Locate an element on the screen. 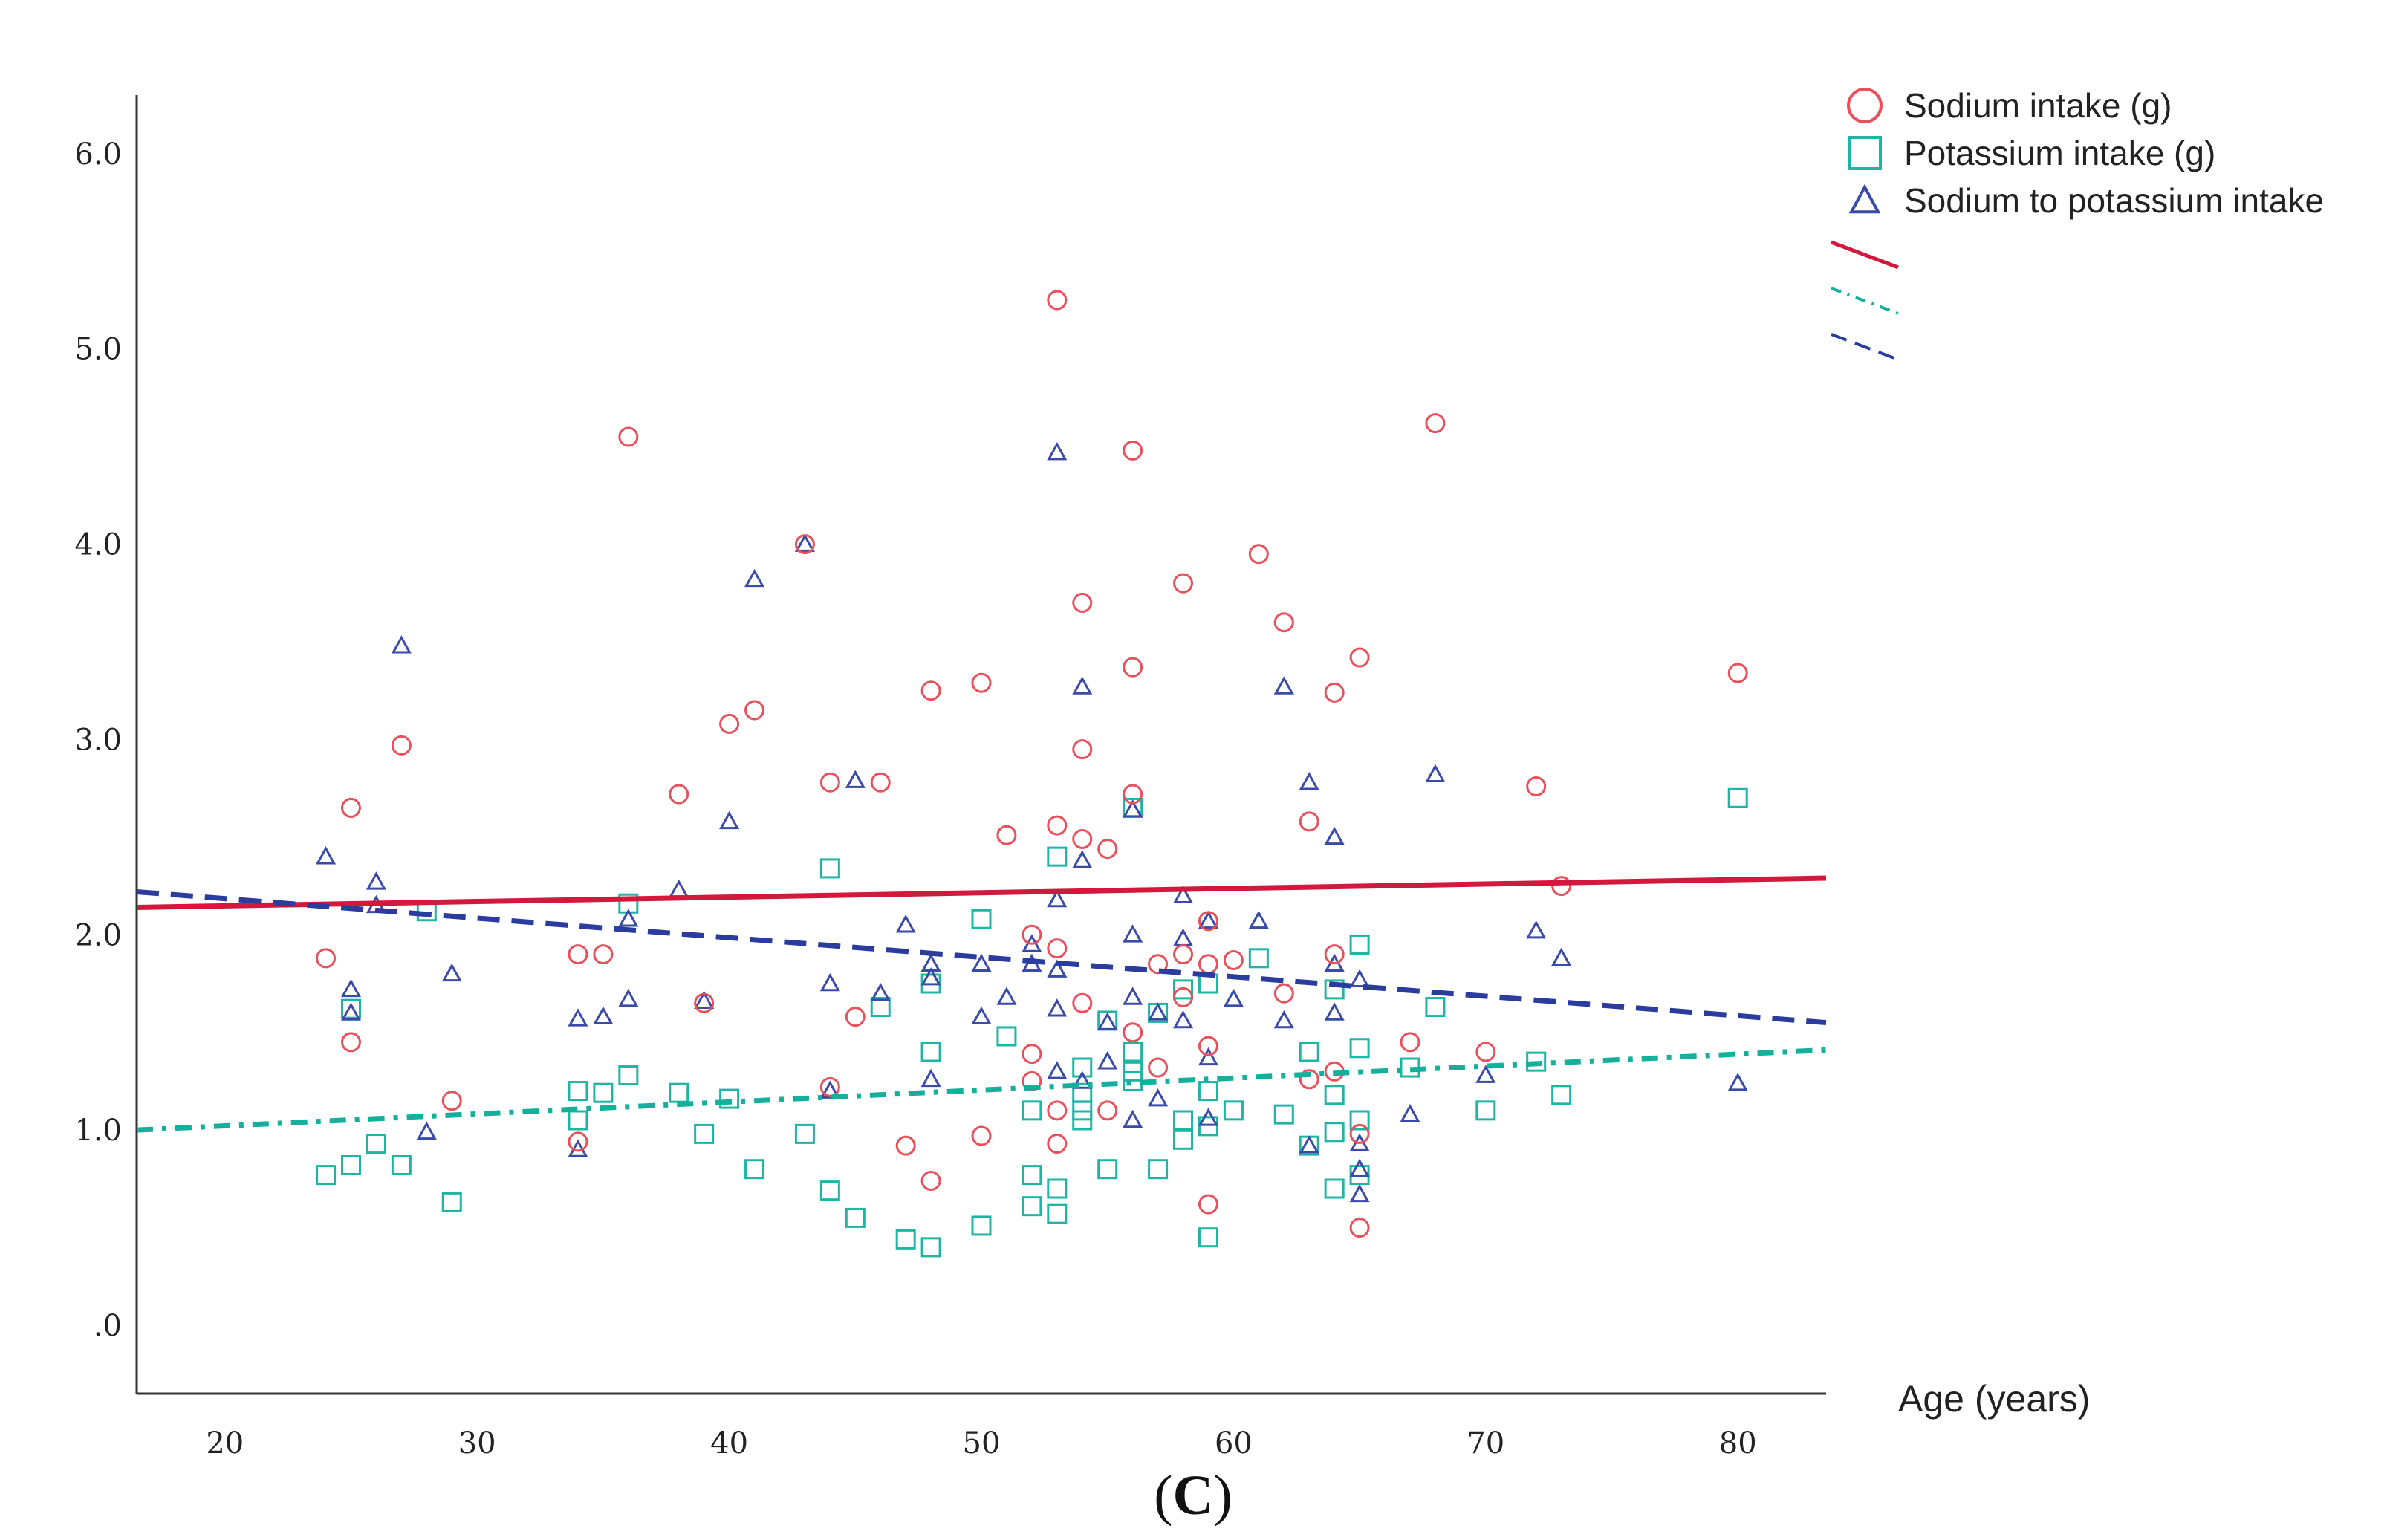  legend-square-marker is located at coordinates (1865, 153).